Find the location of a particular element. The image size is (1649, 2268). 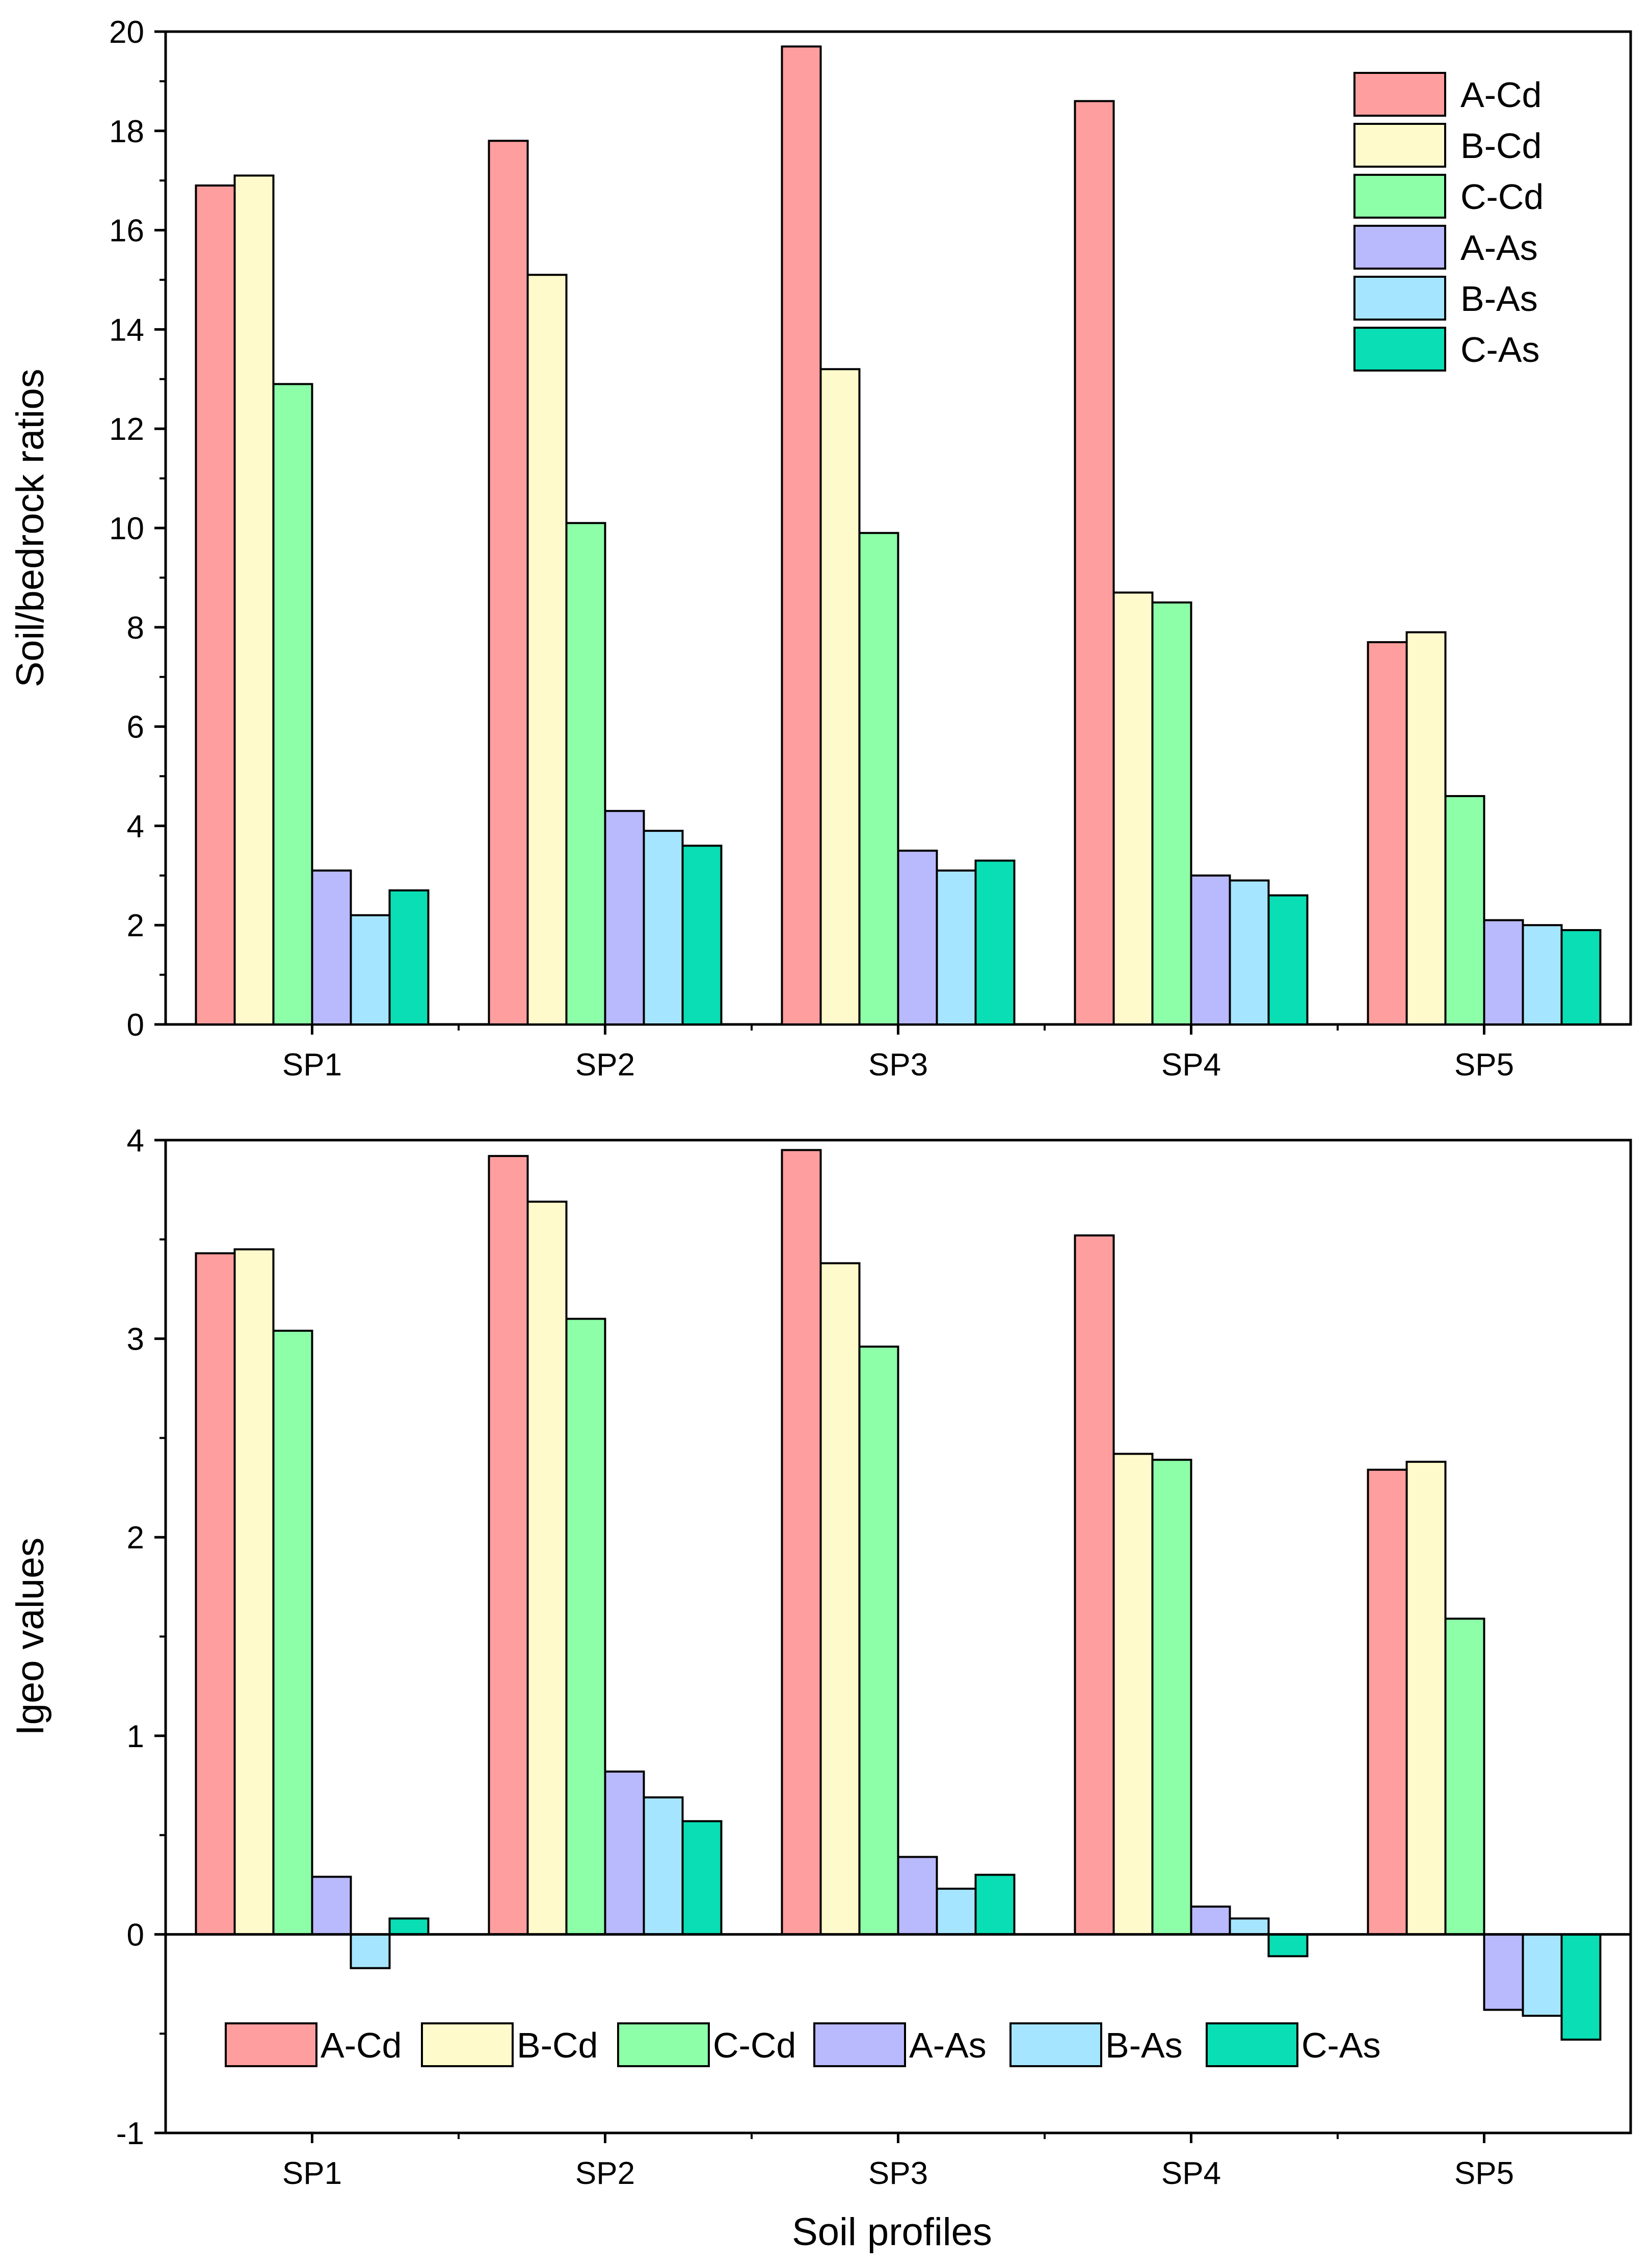

bar-sp1-c-as is located at coordinates (409, 1926).